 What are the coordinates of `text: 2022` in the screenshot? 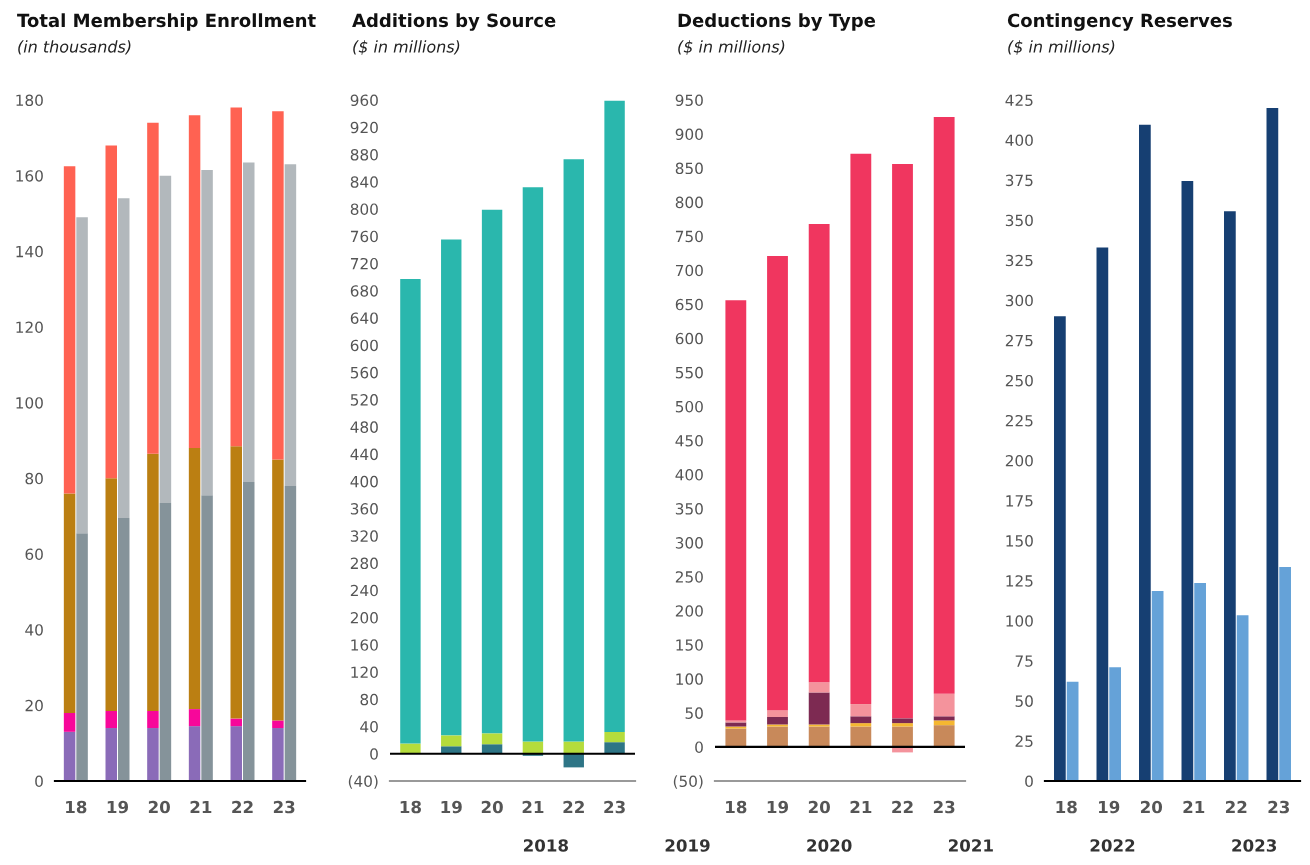 It's located at (1112, 845).